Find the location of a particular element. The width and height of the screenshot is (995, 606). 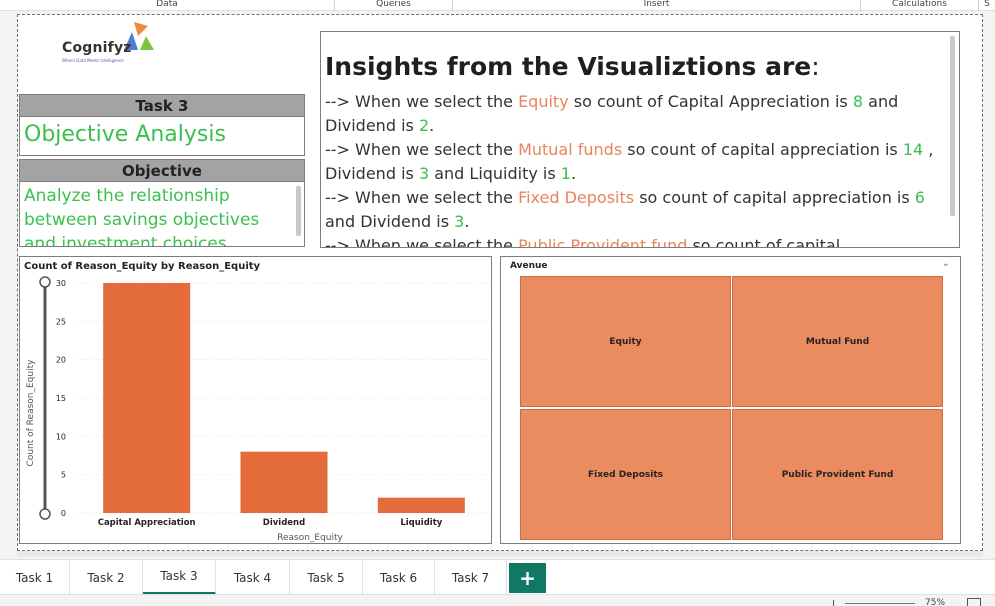

ribbon-strip: Data Queries Insert Calculations S is located at coordinates (497, 5).